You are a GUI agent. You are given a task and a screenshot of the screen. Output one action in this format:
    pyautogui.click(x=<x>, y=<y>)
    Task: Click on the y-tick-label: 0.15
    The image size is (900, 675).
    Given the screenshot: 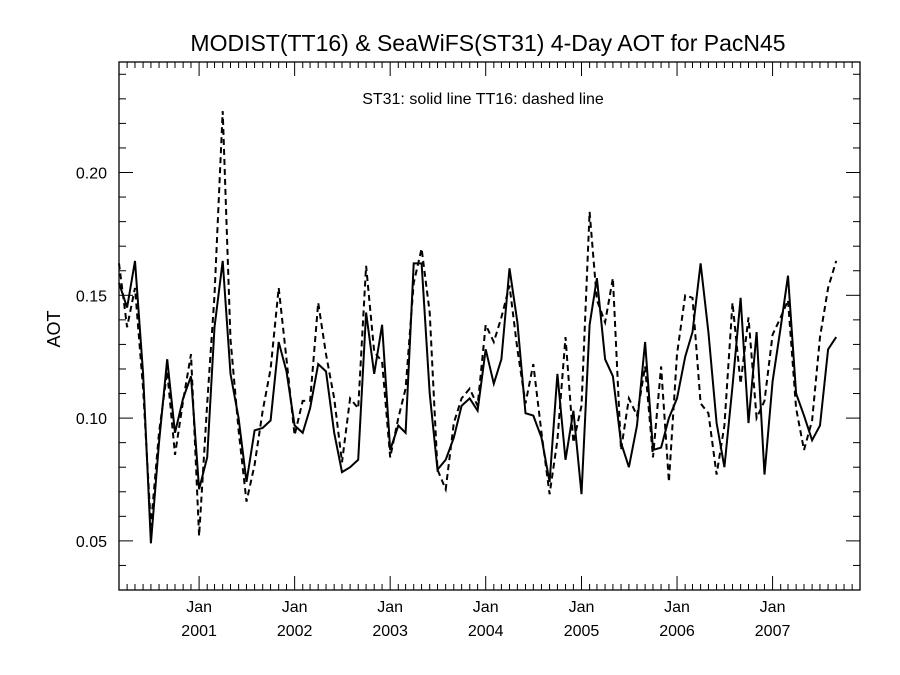 What is the action you would take?
    pyautogui.click(x=91, y=296)
    